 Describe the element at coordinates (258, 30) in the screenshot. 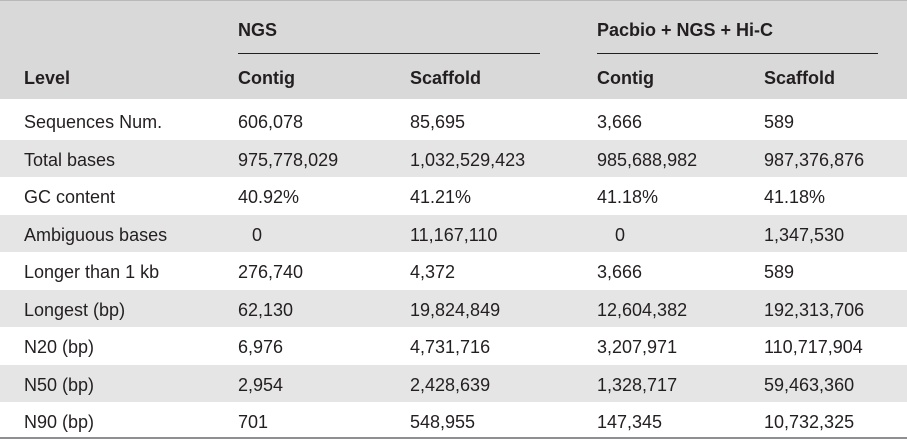

I see `group-header-ngs: NGS` at that location.